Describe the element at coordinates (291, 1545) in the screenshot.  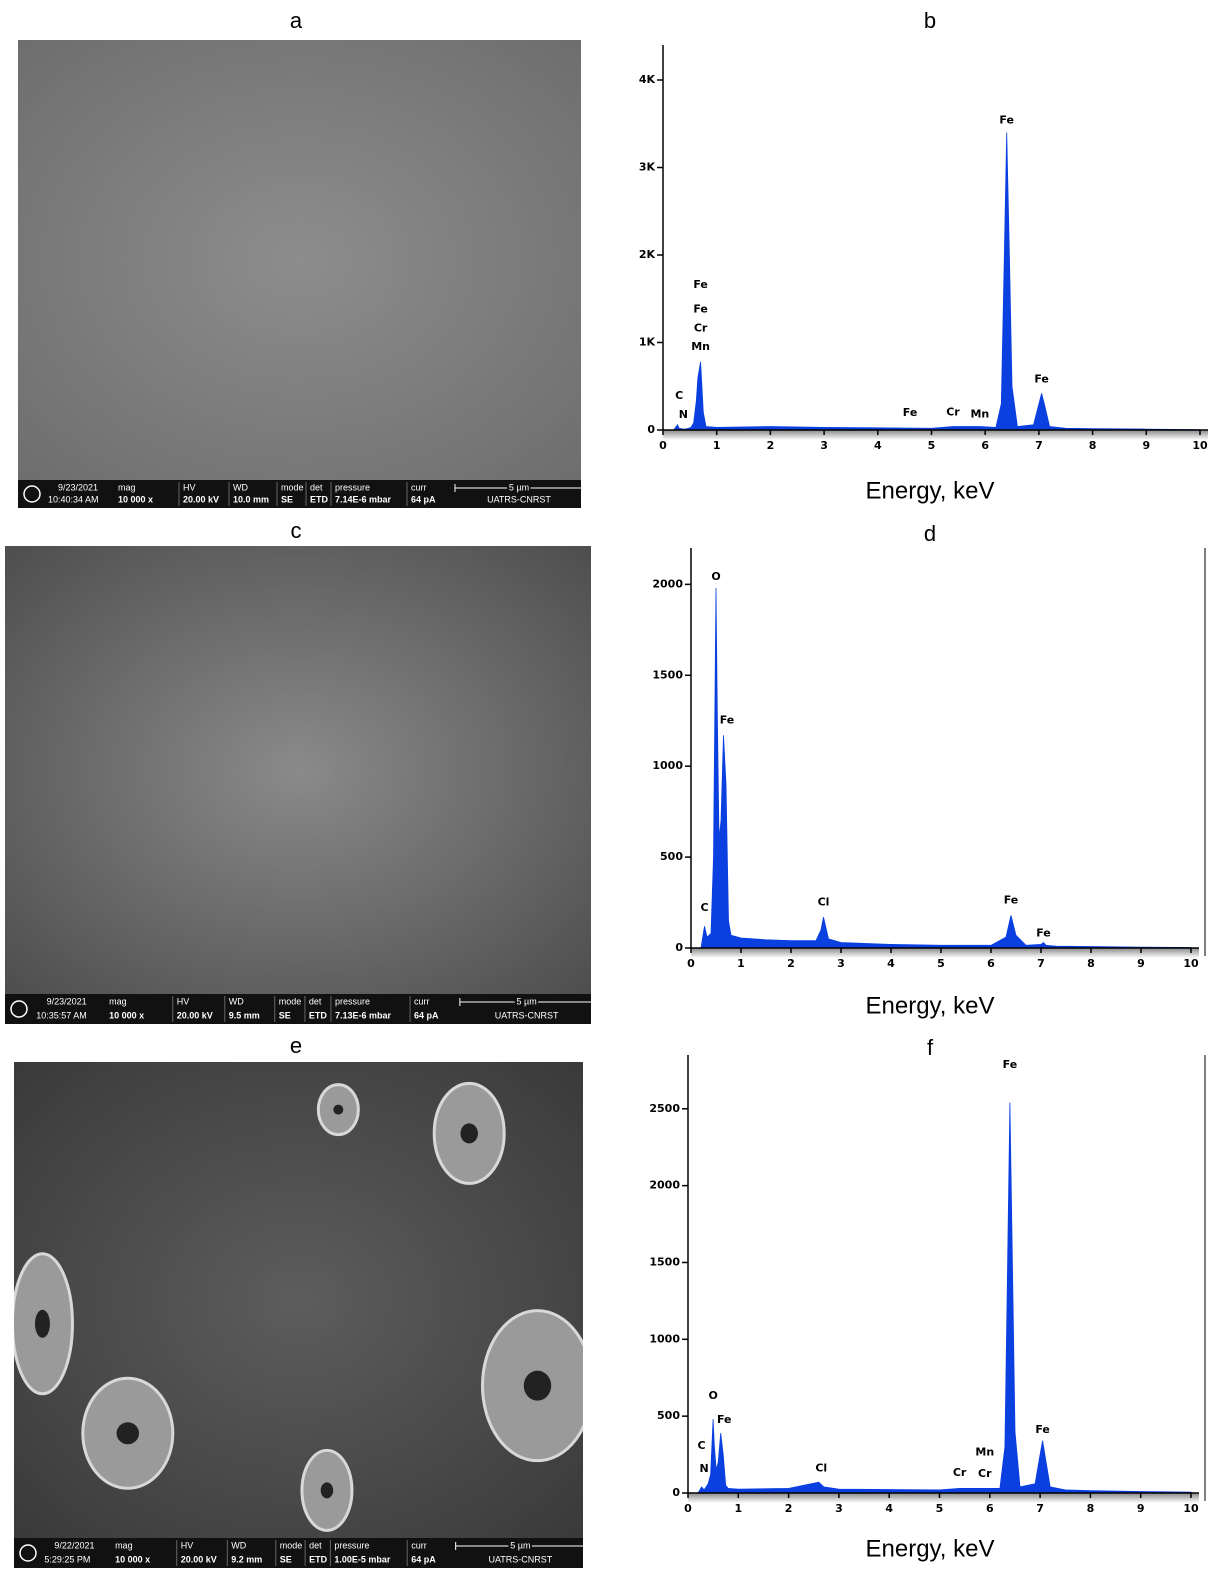
I see `info-name: mode` at that location.